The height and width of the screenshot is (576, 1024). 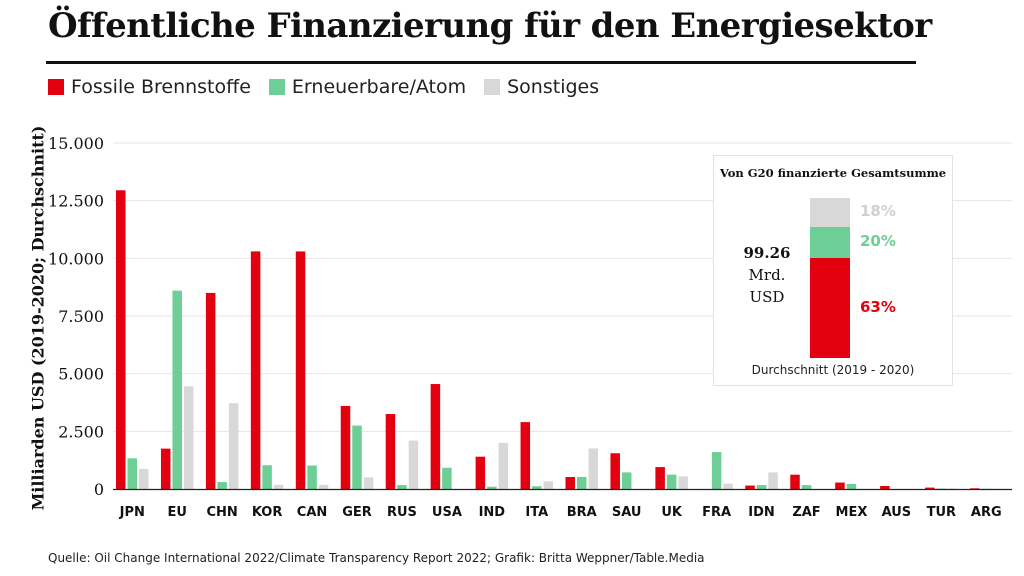 I want to click on x-tick-label: BRA, so click(x=582, y=512).